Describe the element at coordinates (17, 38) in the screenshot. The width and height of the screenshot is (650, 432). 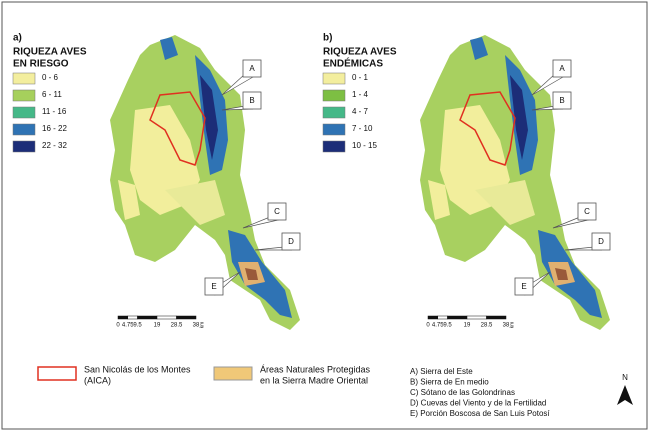
I see `panel-label: a)` at that location.